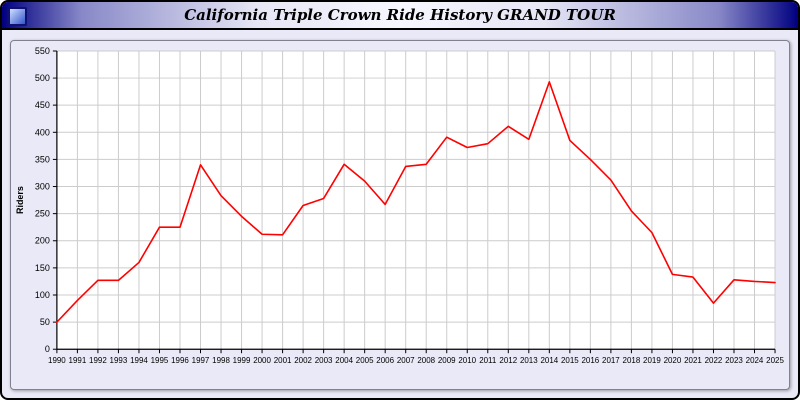 The height and width of the screenshot is (400, 800). Describe the element at coordinates (632, 360) in the screenshot. I see `x-tick-label: 2018` at that location.